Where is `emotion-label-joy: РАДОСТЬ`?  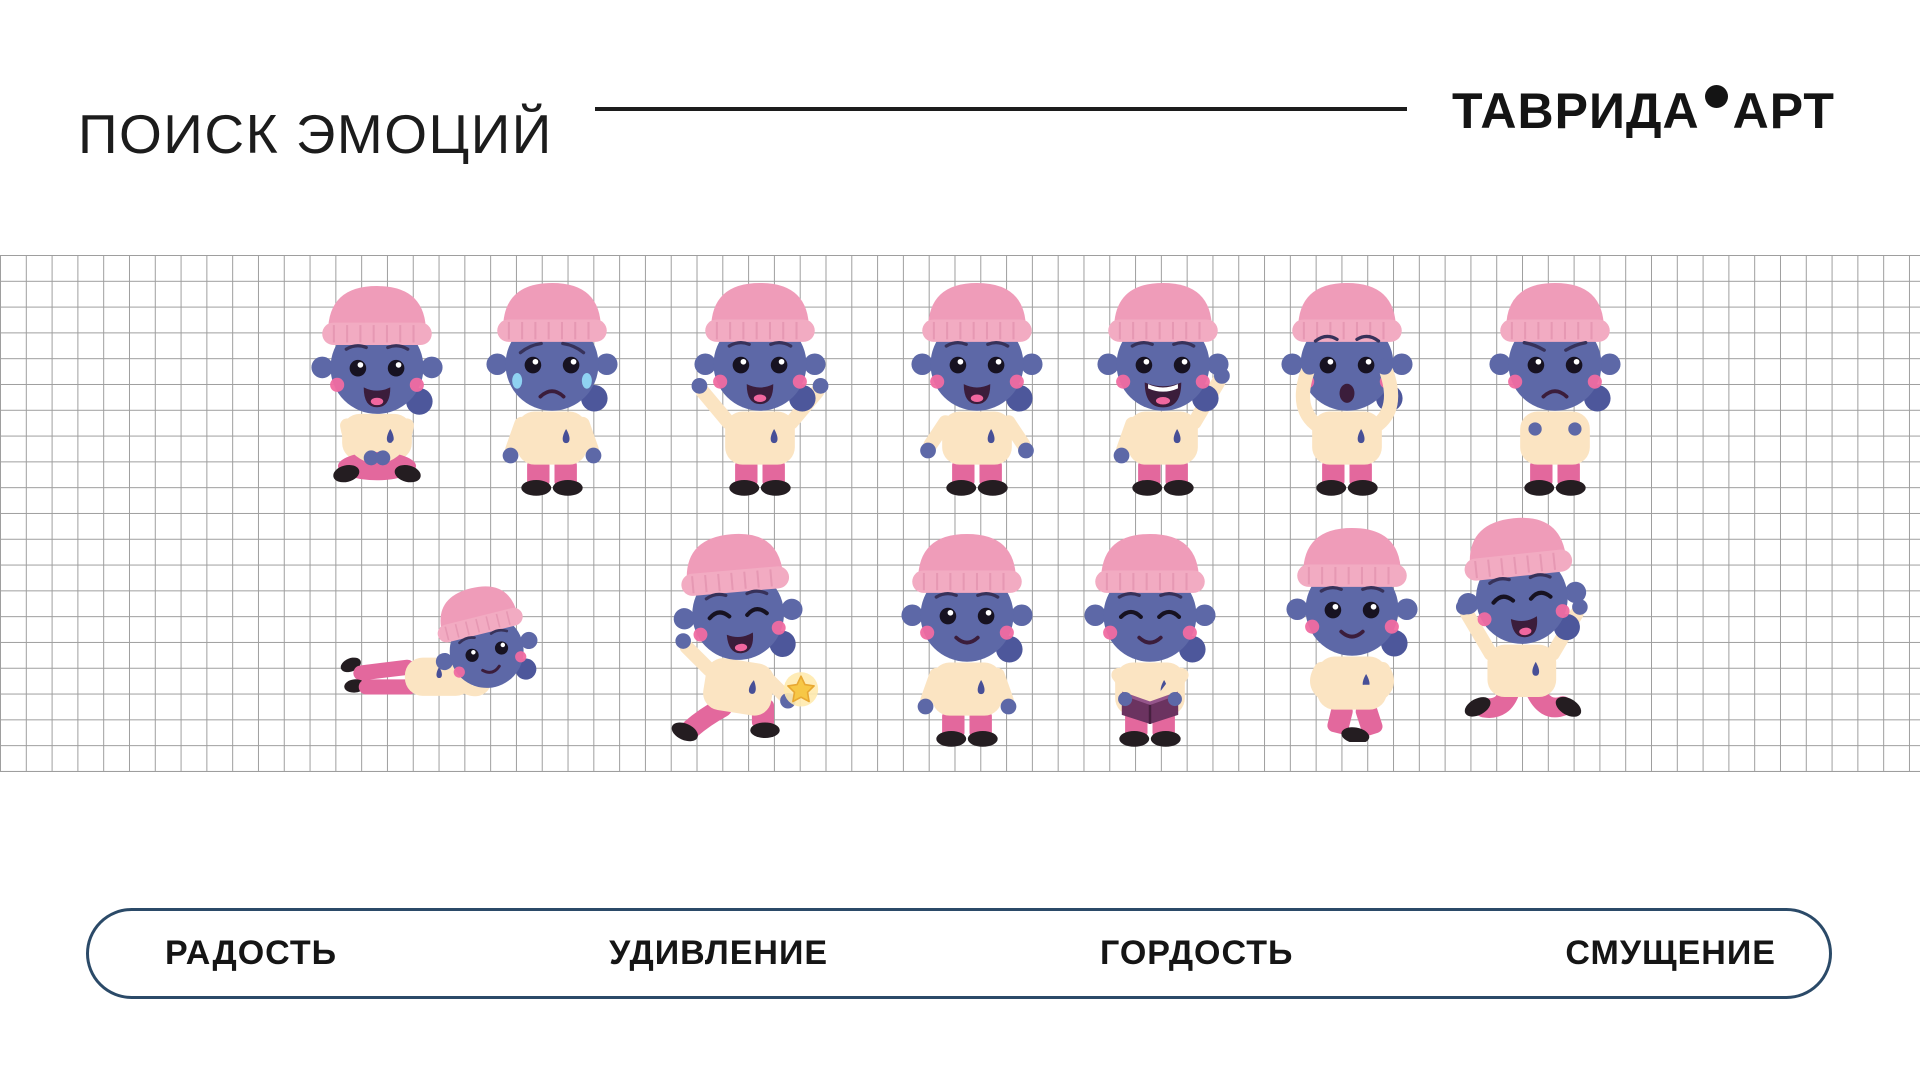
emotion-label-joy: РАДОСТЬ is located at coordinates (251, 953).